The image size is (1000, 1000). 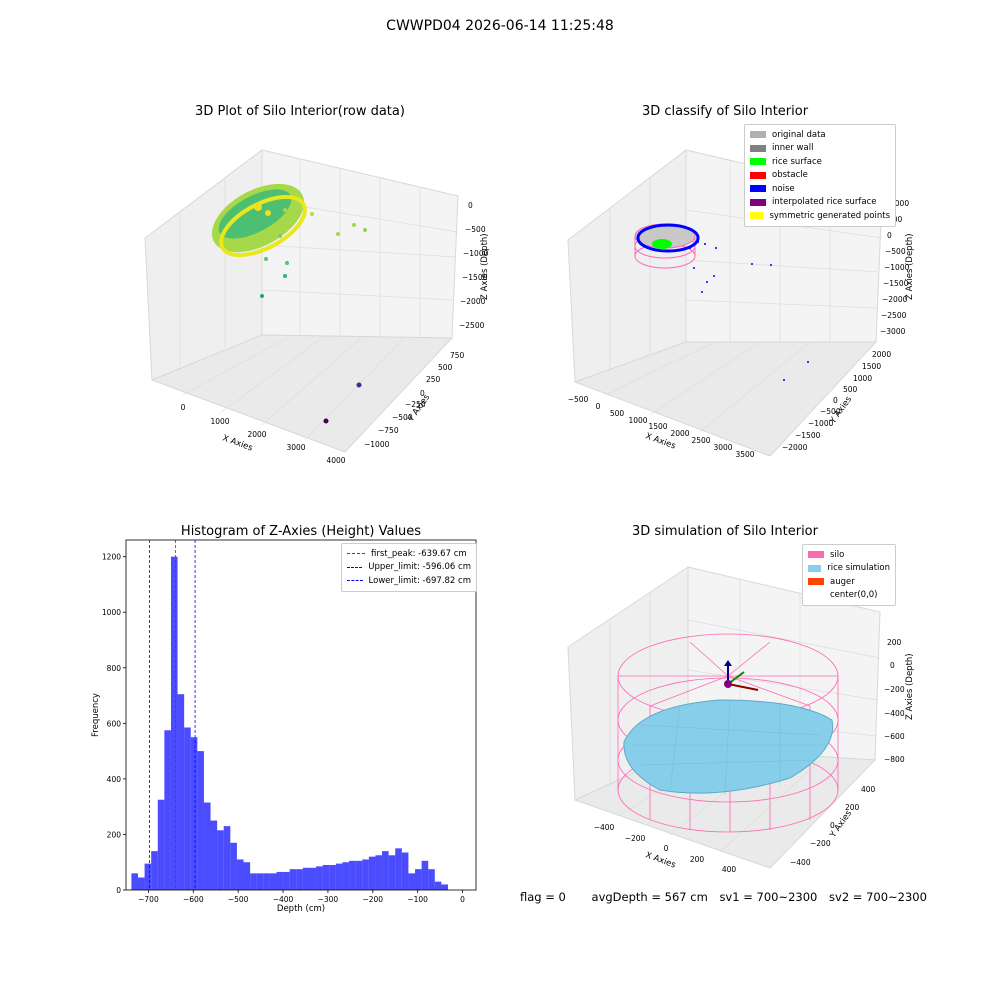 What do you see at coordinates (372, 899) in the screenshot?
I see `histogram-x-tick-label: −200` at bounding box center [372, 899].